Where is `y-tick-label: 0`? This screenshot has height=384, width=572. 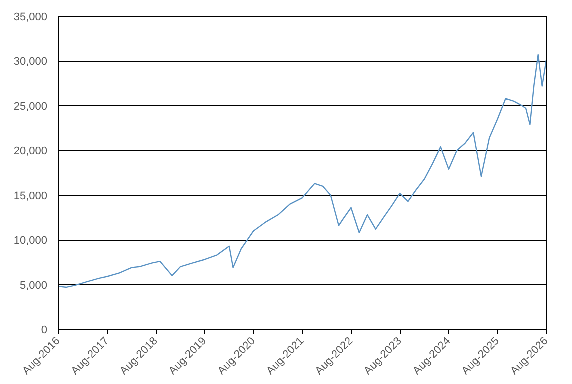 y-tick-label: 0 is located at coordinates (44, 330).